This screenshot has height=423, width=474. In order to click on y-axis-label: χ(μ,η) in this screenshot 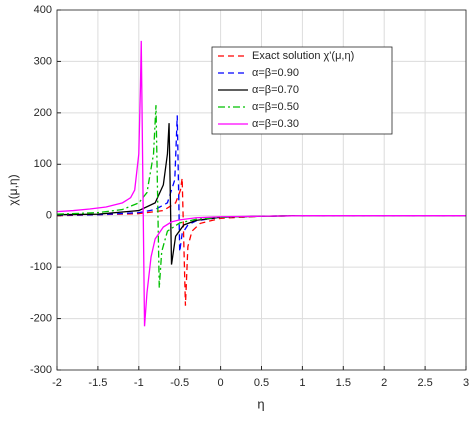, I will do `click(13, 189)`.